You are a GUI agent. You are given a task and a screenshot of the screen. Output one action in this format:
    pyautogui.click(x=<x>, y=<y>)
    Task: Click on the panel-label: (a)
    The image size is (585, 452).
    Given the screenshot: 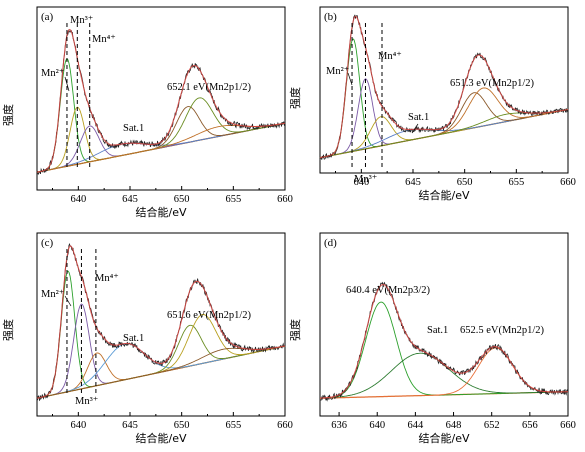 What is the action you would take?
    pyautogui.click(x=47, y=17)
    